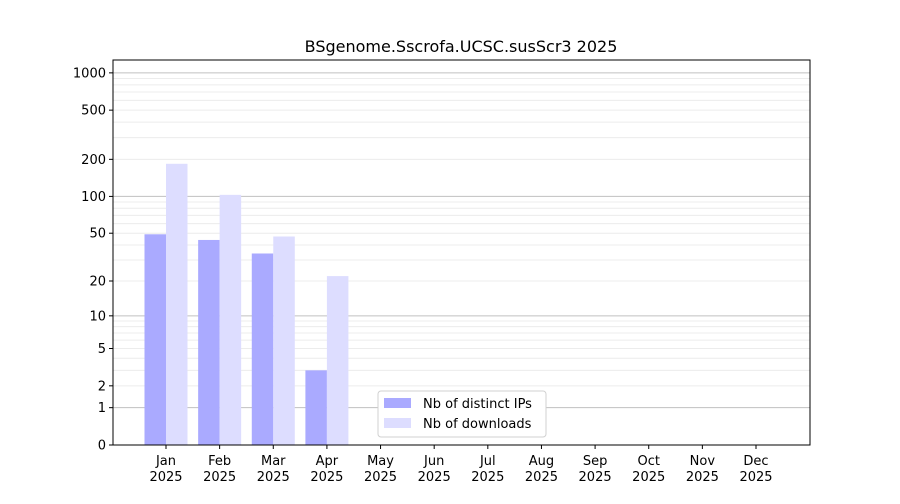 Image resolution: width=900 pixels, height=504 pixels. Describe the element at coordinates (477, 404) in the screenshot. I see `legend-label: Nb of distinct IPs` at that location.